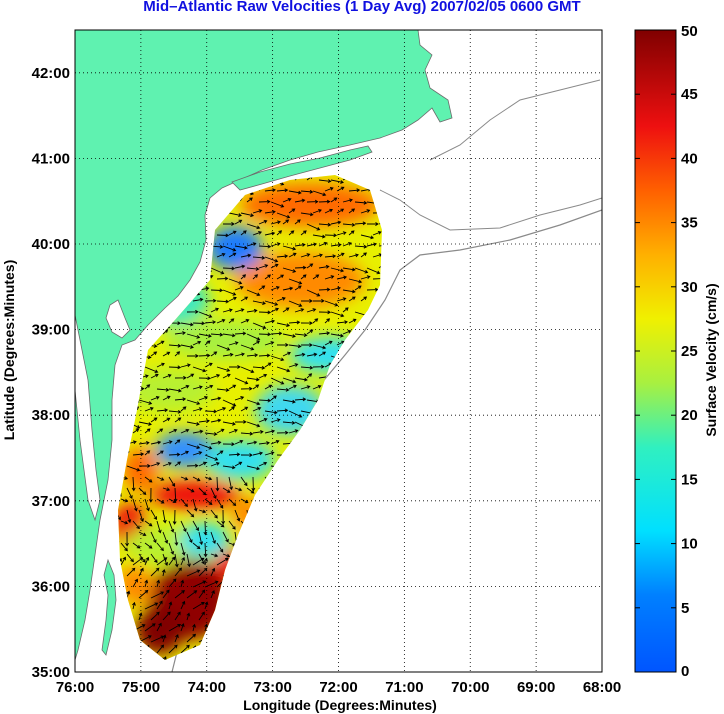 The width and height of the screenshot is (724, 714). What do you see at coordinates (689, 479) in the screenshot?
I see `colorbar-tick-label: 15` at bounding box center [689, 479].